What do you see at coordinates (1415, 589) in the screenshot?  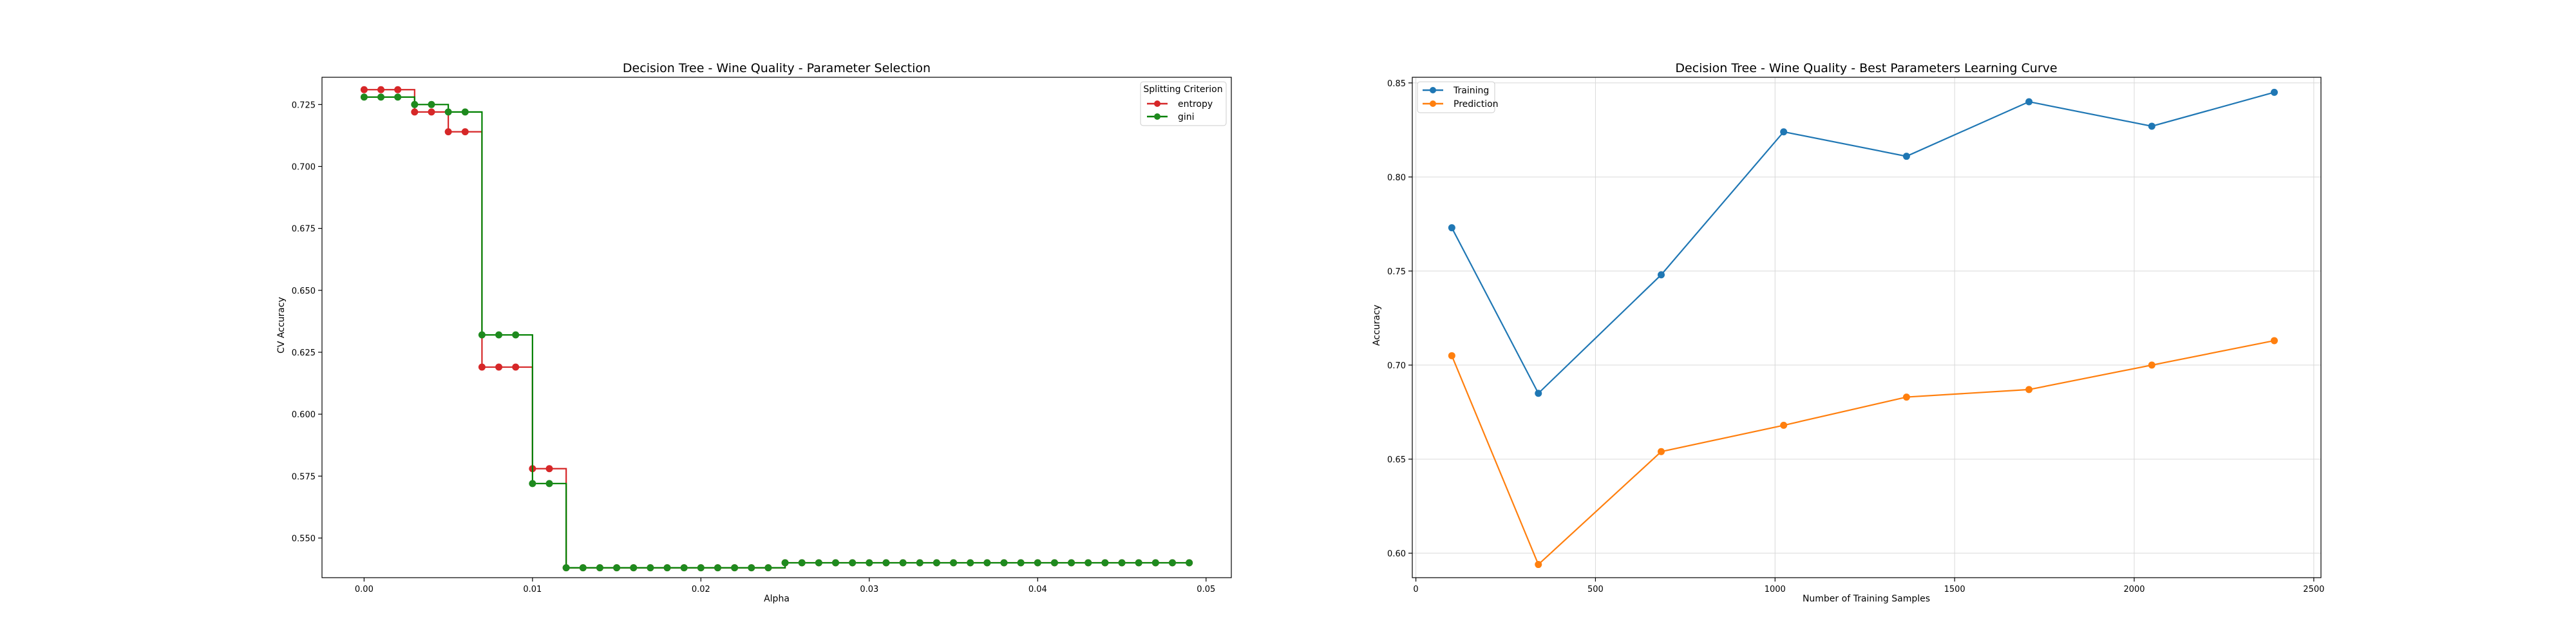 I see `x-tick-label: 0` at bounding box center [1415, 589].